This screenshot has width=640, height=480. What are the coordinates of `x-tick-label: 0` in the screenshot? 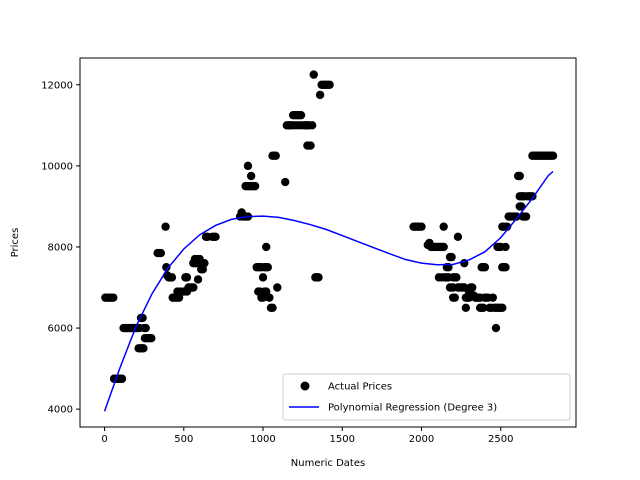 It's located at (104, 439).